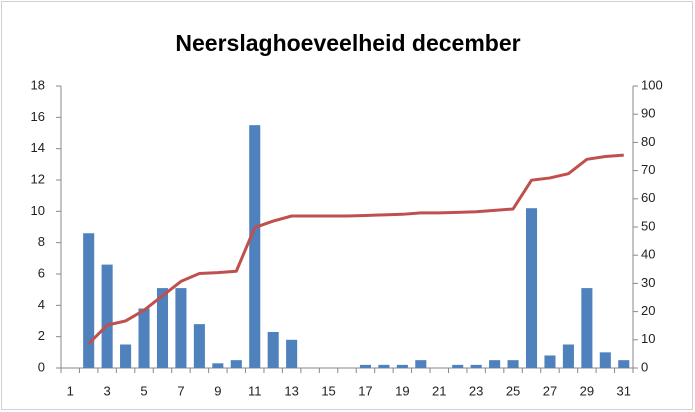 The image size is (695, 412). What do you see at coordinates (648, 310) in the screenshot?
I see `y2-tick-label: 20` at bounding box center [648, 310].